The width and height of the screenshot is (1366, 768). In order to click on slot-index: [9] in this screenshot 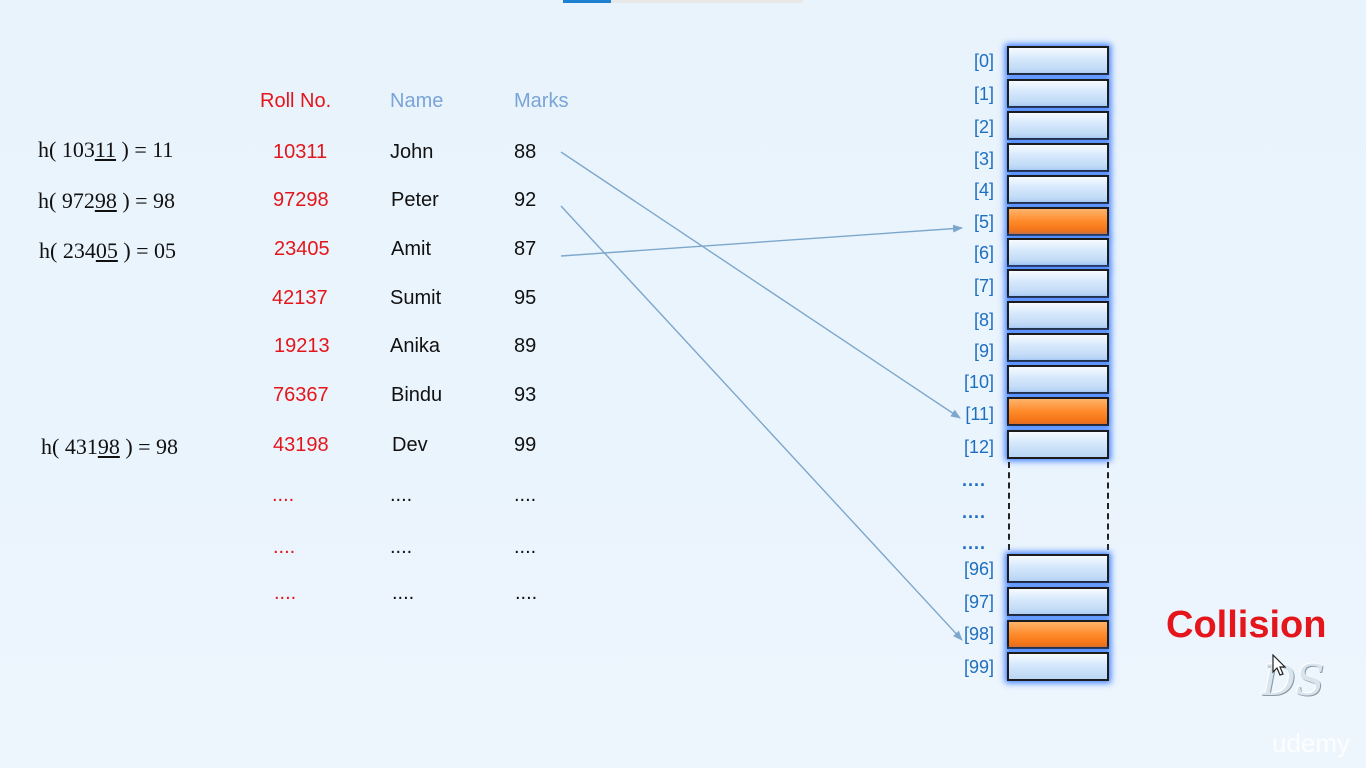, I will do `click(983, 351)`.